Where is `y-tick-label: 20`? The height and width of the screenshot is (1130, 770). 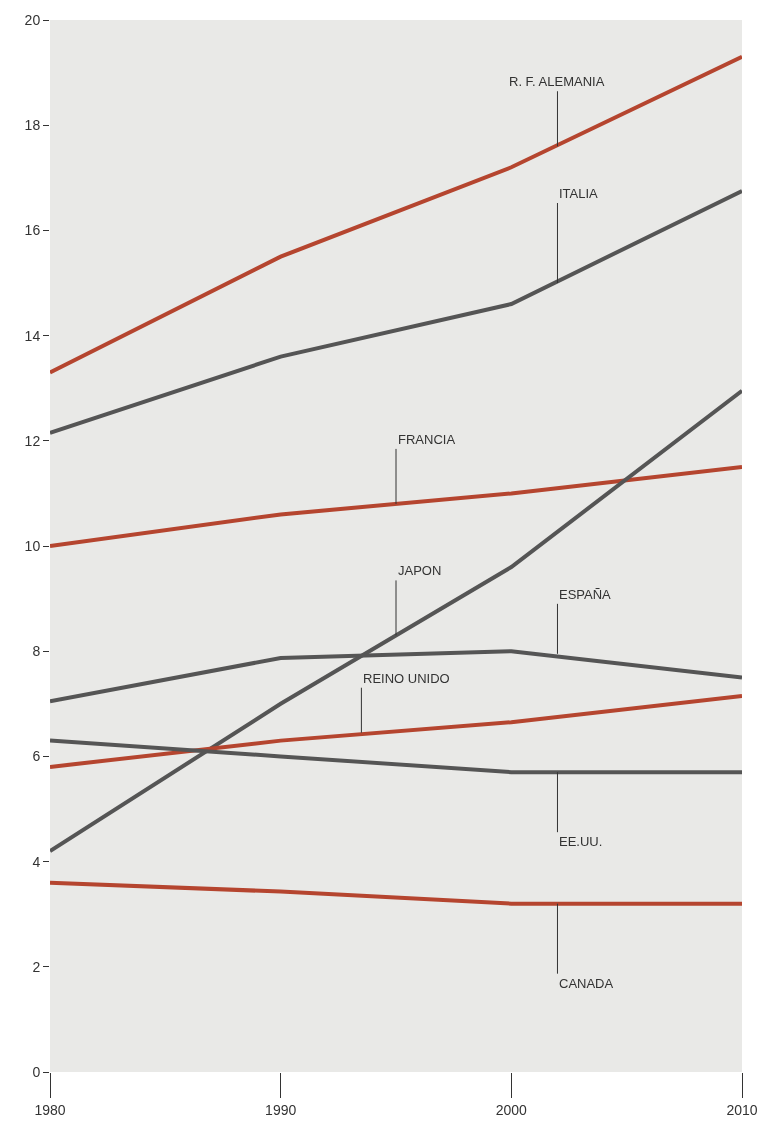
y-tick-label: 20 is located at coordinates (32, 19).